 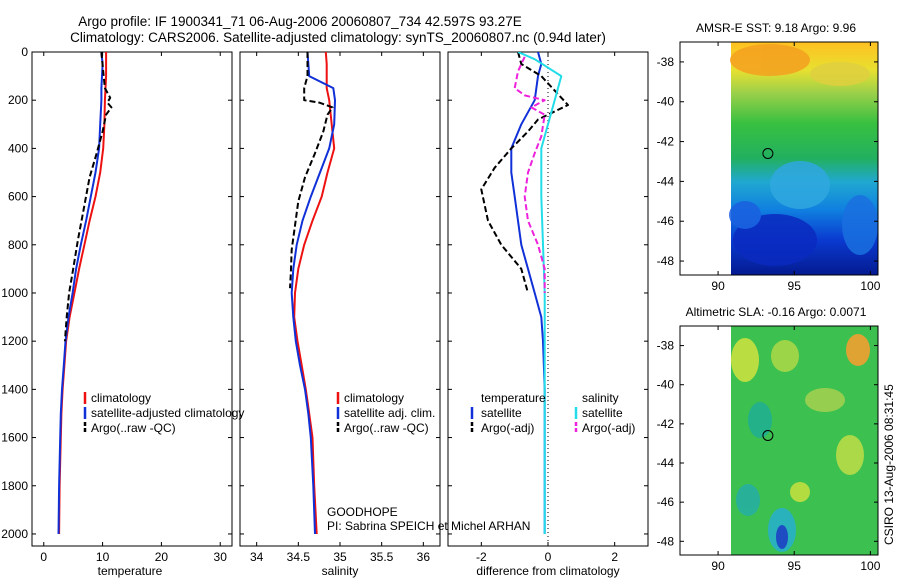 I want to click on difference-lines, so click(x=524, y=293).